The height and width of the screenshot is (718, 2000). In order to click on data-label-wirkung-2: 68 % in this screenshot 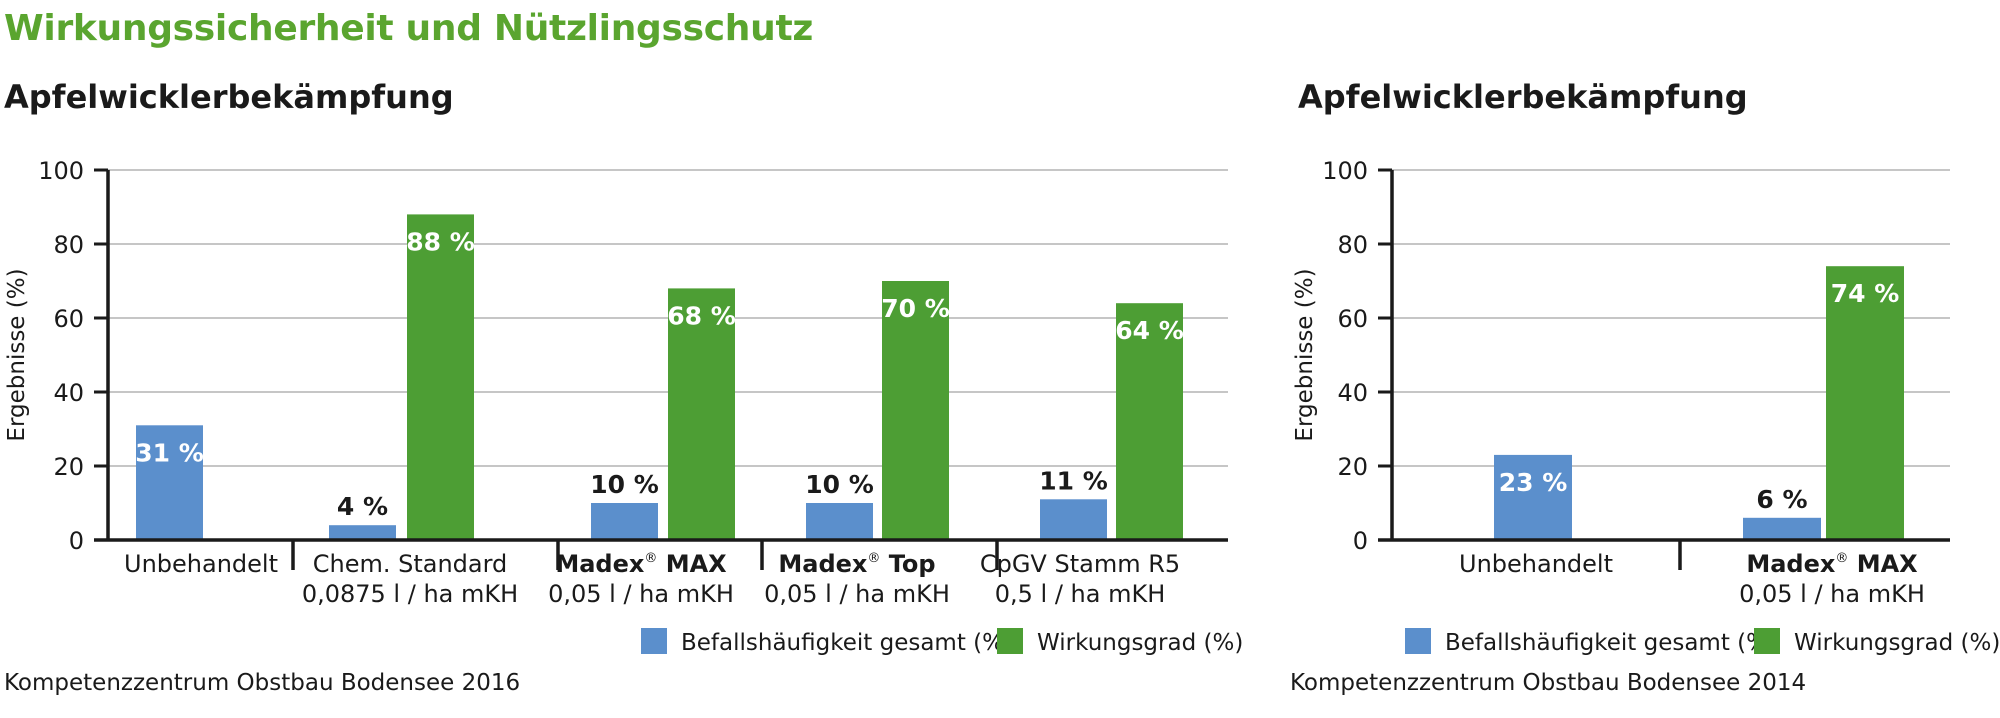, I will do `click(701, 315)`.